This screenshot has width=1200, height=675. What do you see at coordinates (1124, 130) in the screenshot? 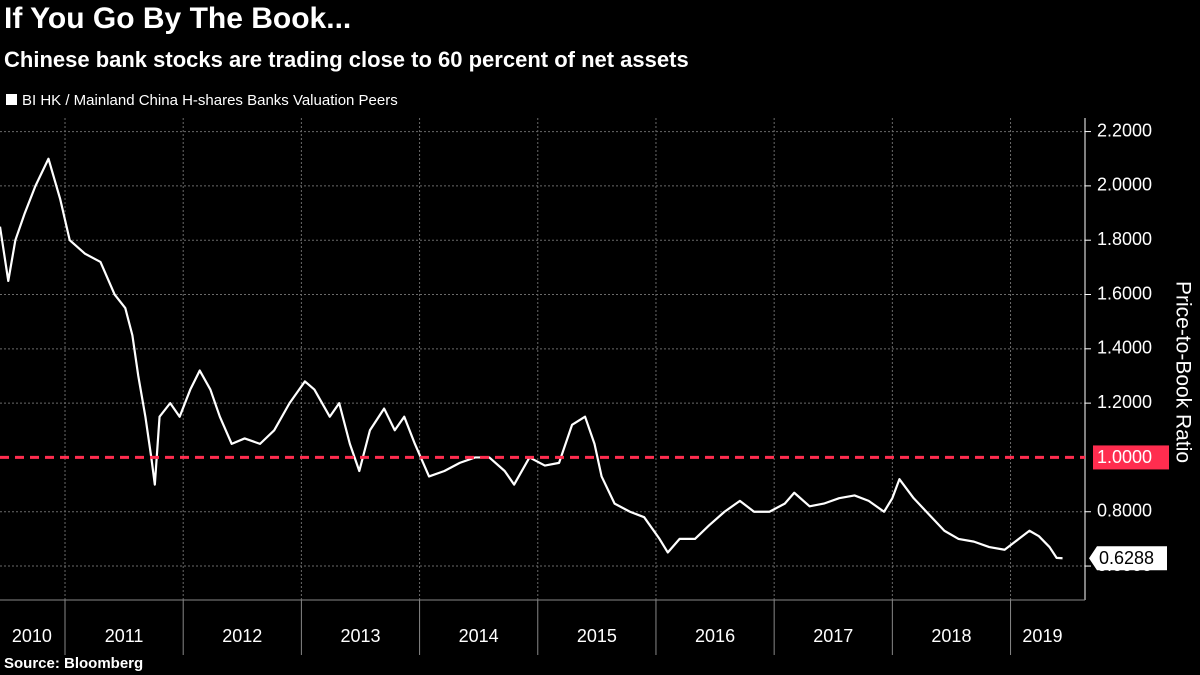
I see `y-tick-label: 2.2000` at bounding box center [1124, 130].